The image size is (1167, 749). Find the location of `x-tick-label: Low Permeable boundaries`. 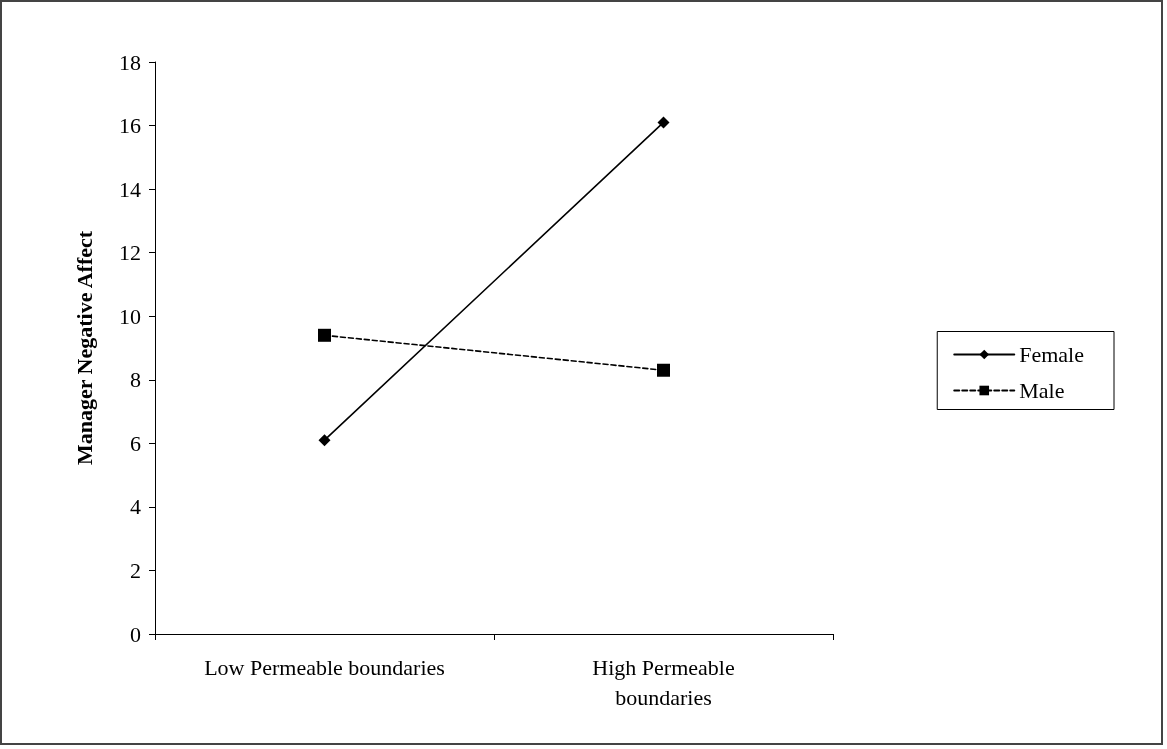

x-tick-label: Low Permeable boundaries is located at coordinates (324, 667).